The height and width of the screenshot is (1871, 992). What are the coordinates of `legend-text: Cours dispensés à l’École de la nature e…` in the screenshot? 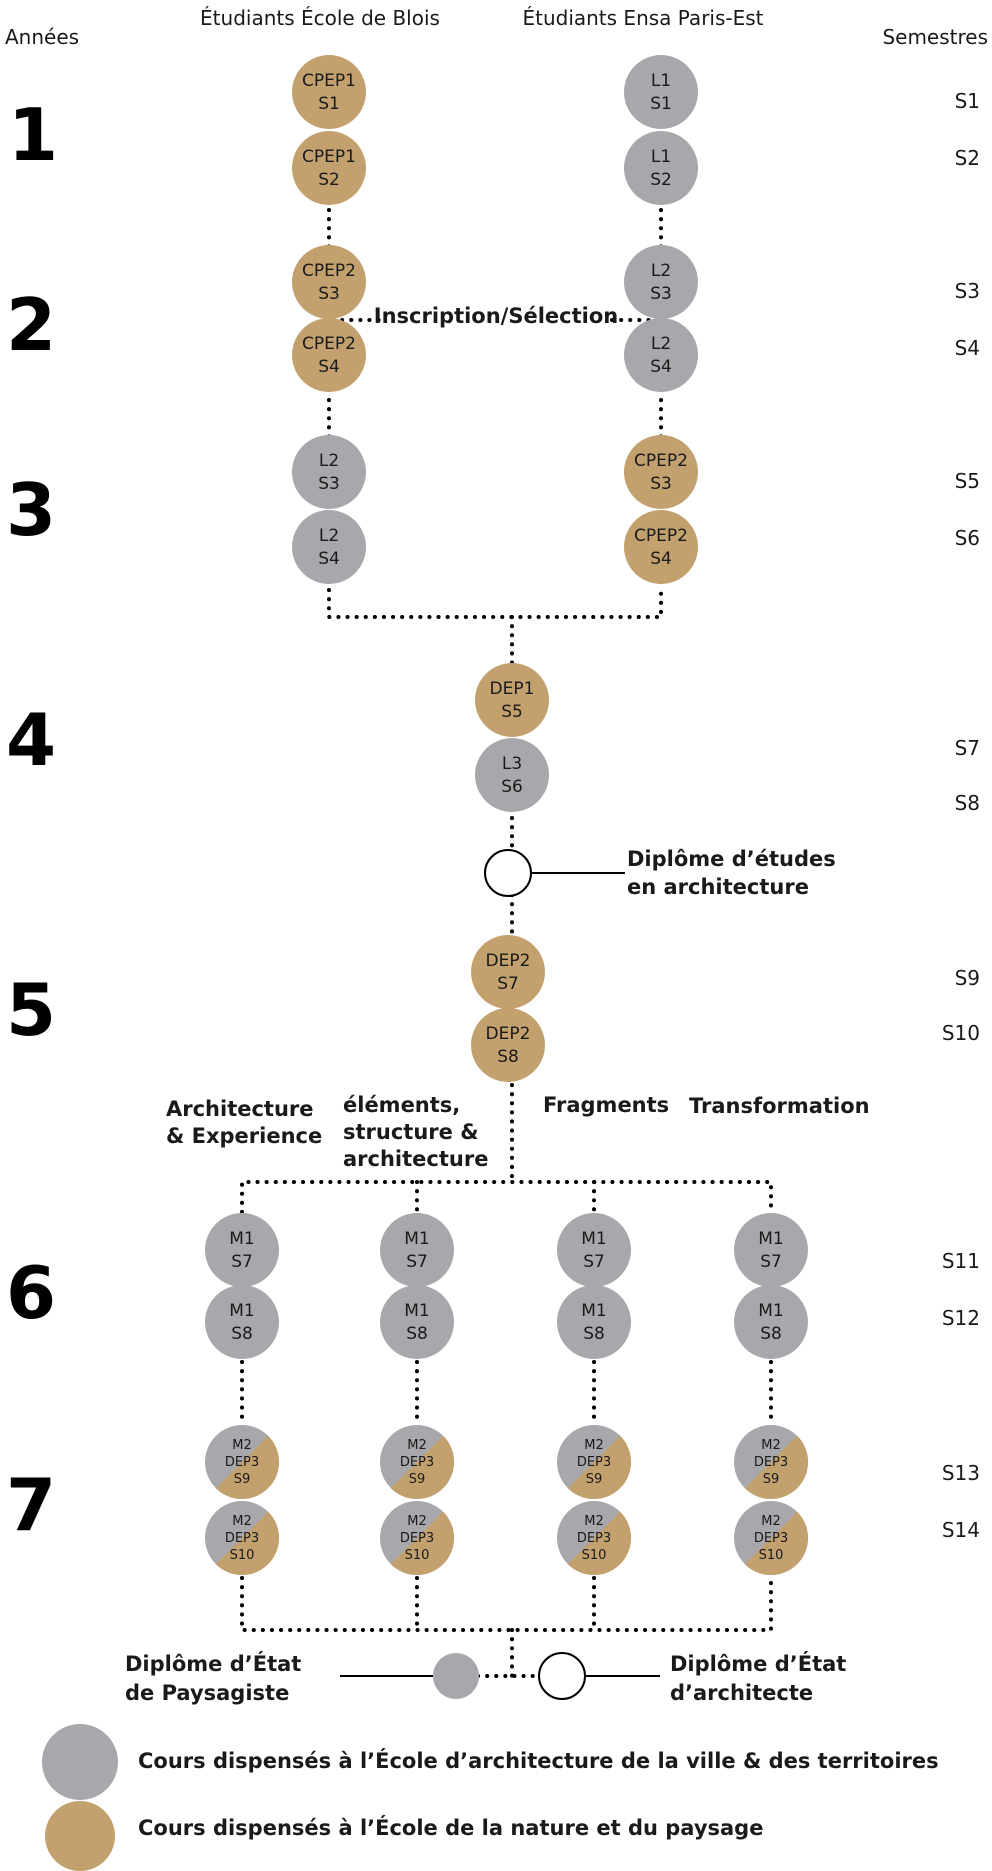 It's located at (450, 1827).